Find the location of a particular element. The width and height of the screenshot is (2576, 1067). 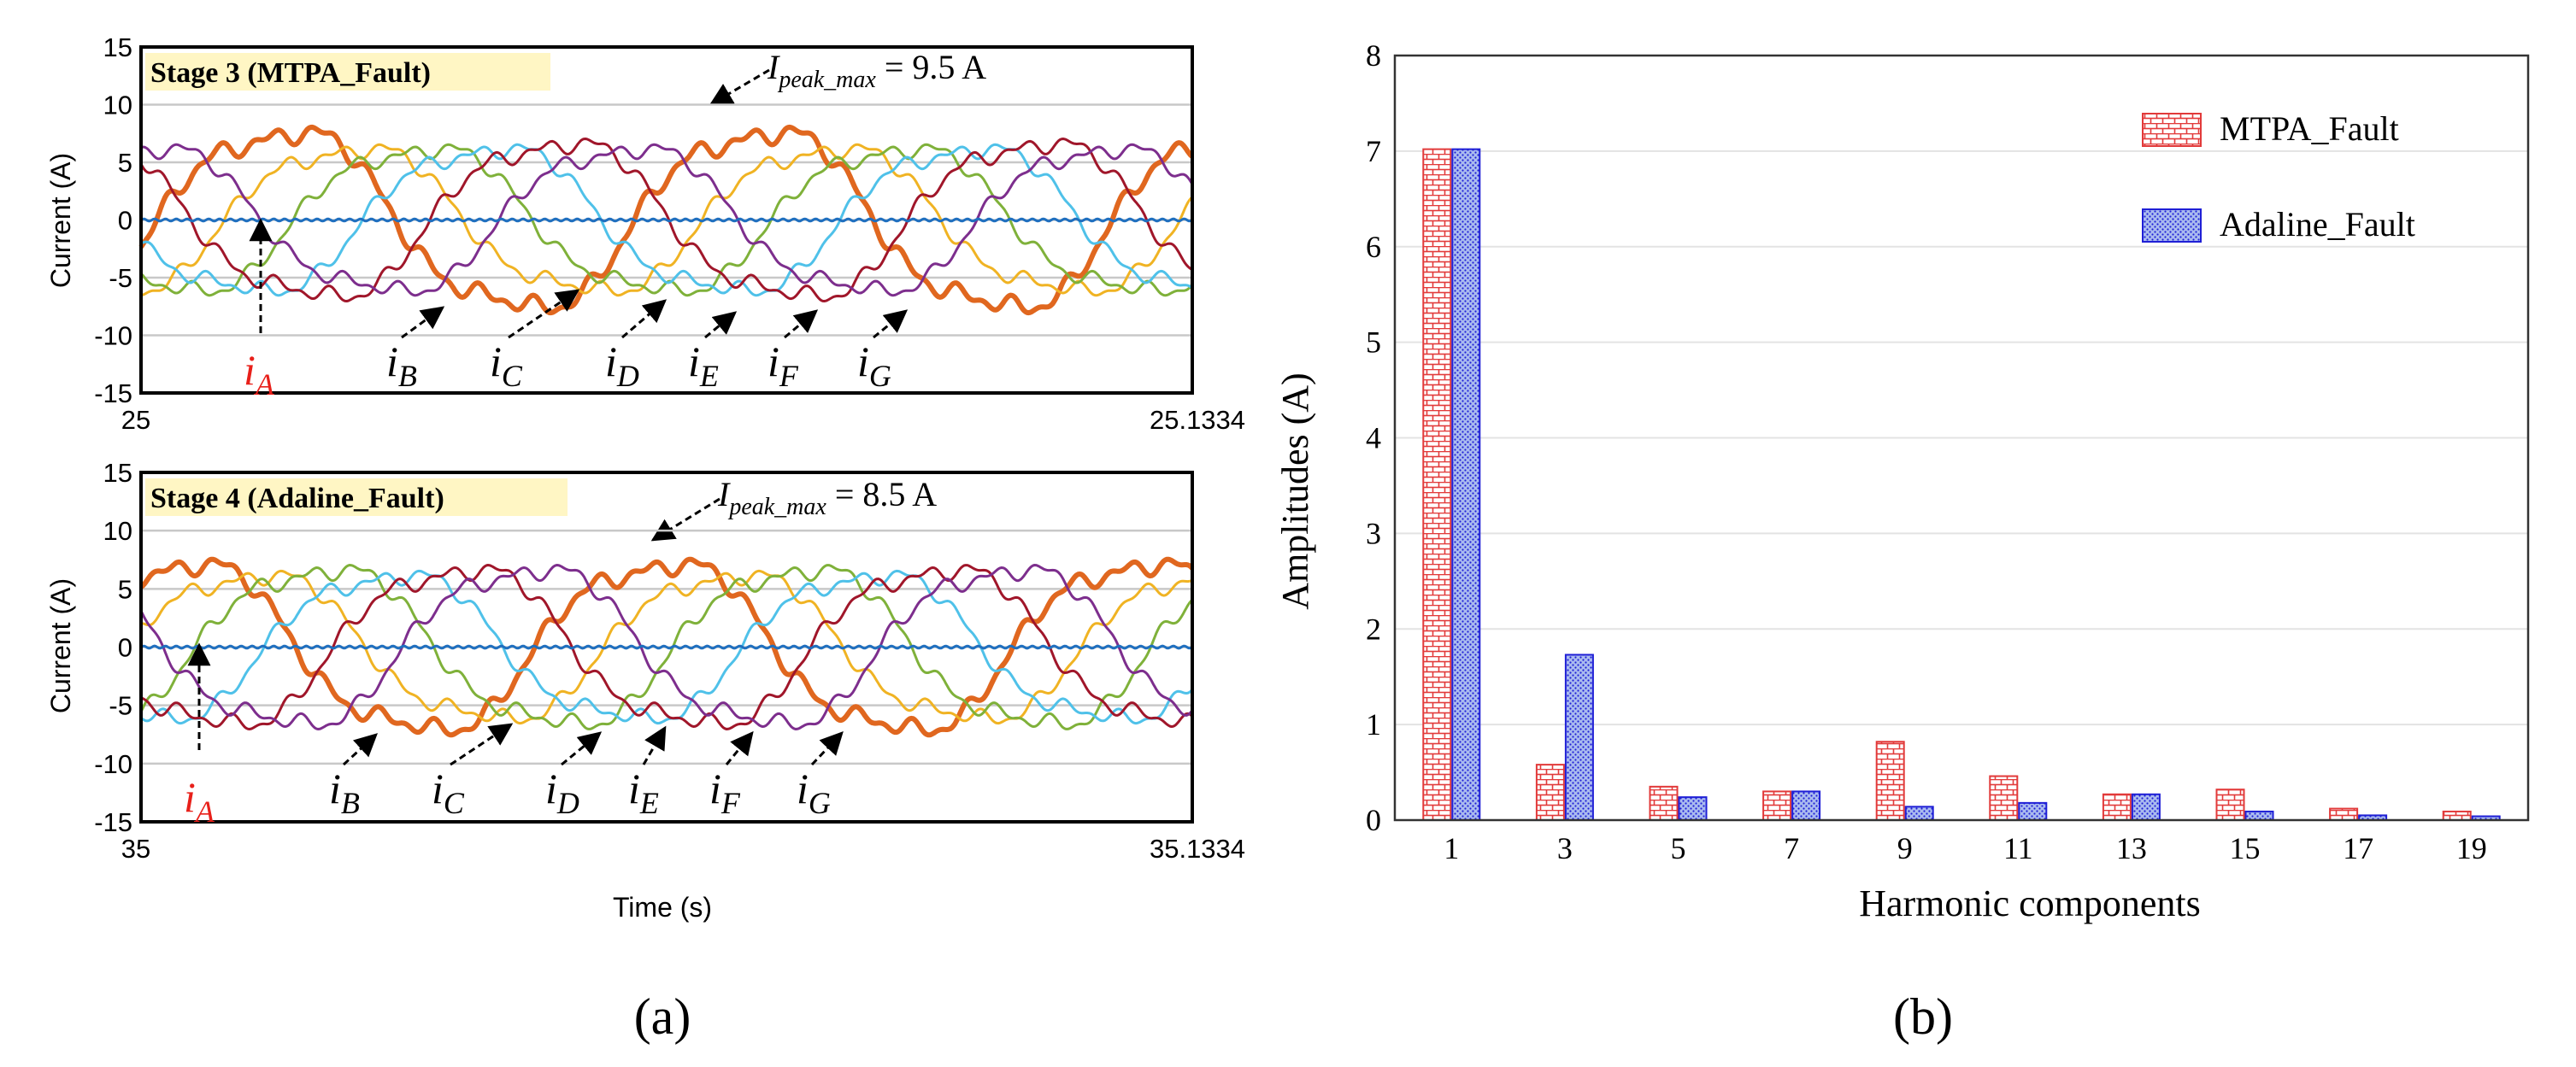

bar-MTPA_Fault-h17 is located at coordinates (2344, 814).